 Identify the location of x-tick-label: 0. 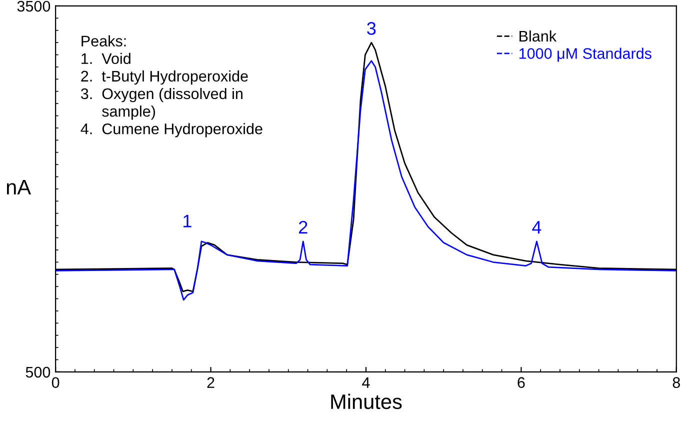
(56, 382).